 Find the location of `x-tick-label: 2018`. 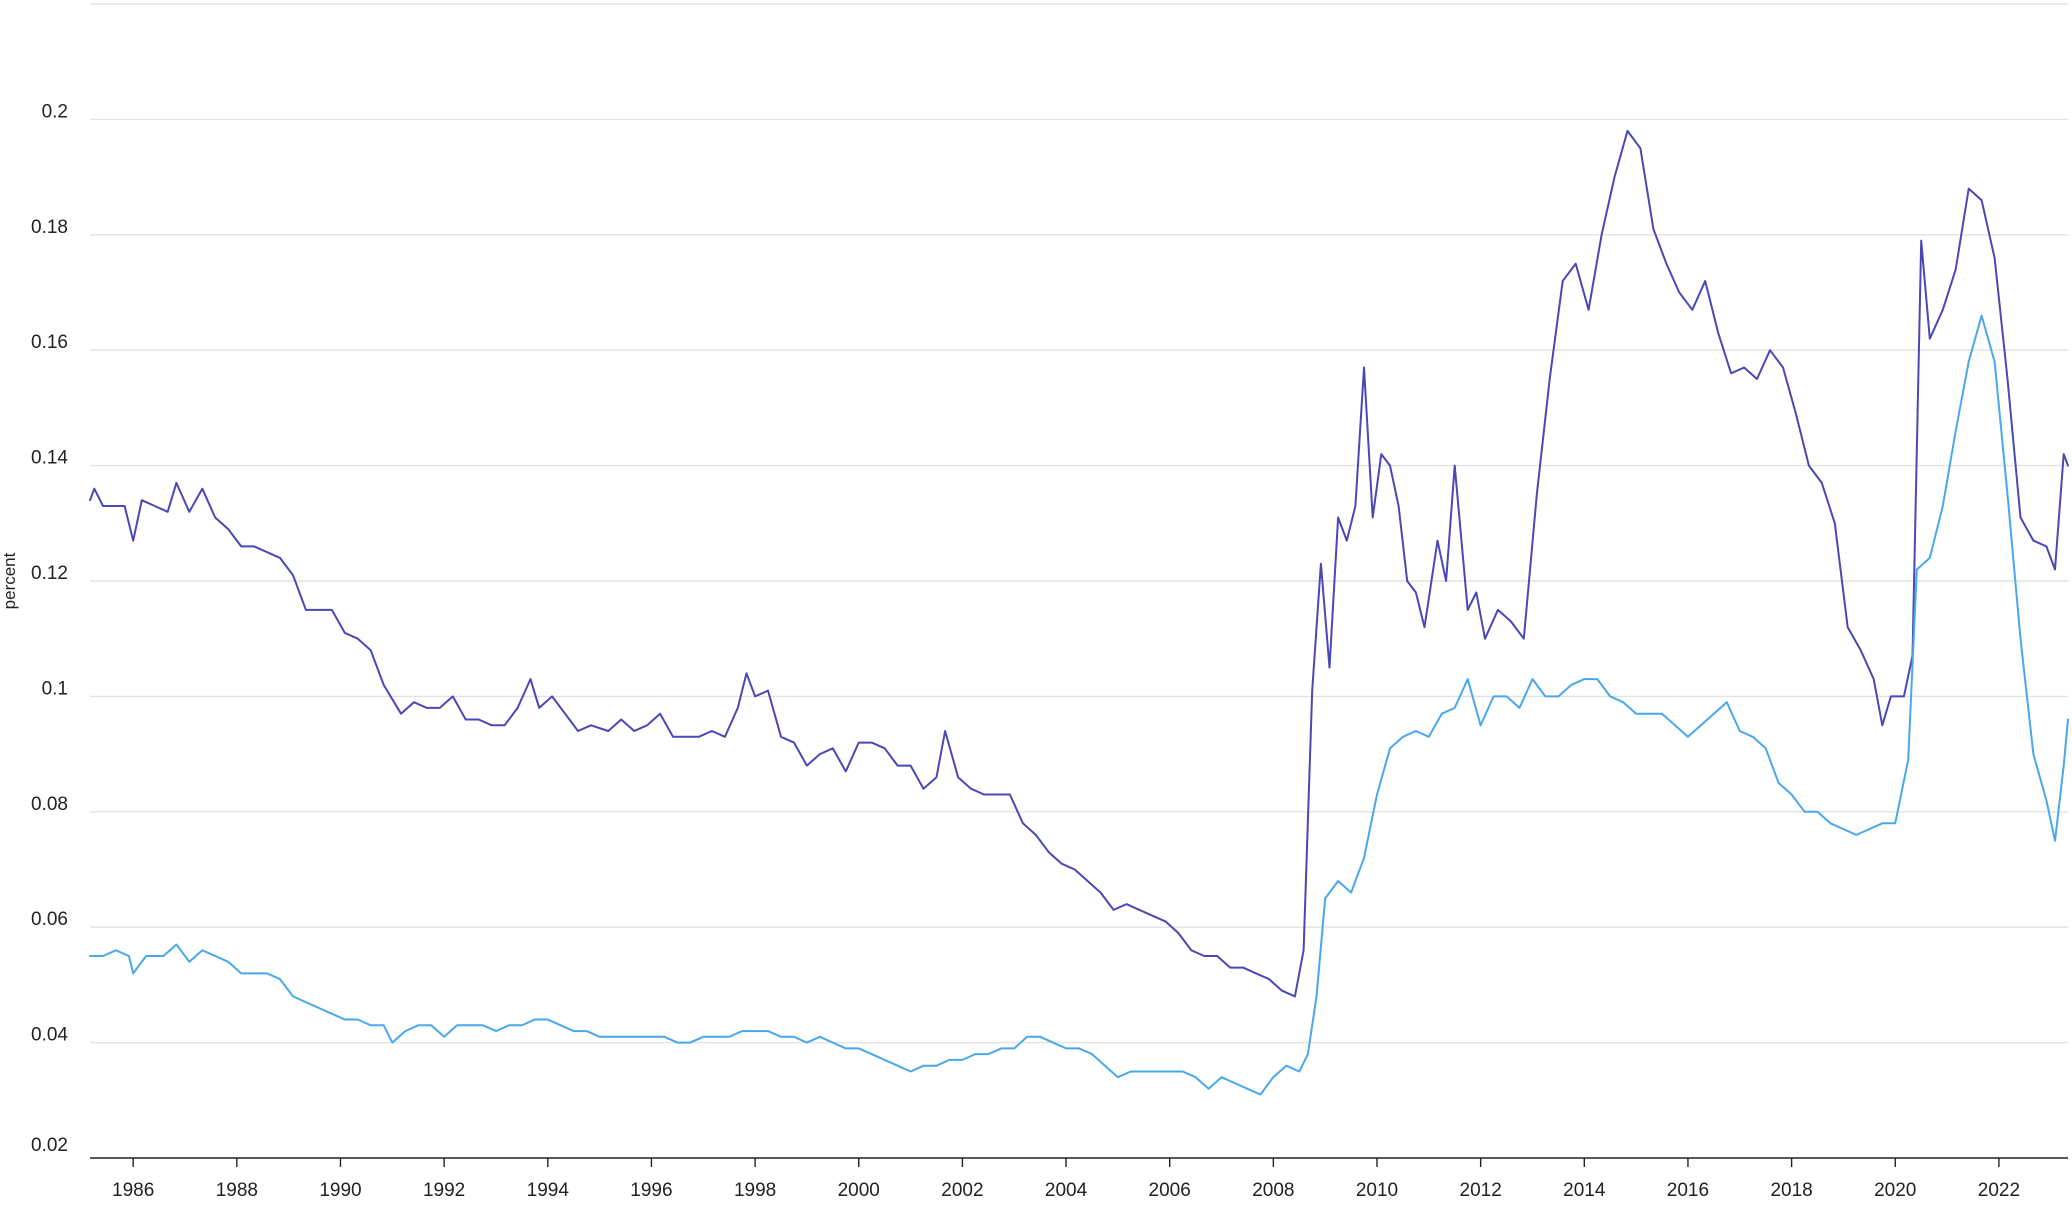

x-tick-label: 2018 is located at coordinates (1791, 1190).